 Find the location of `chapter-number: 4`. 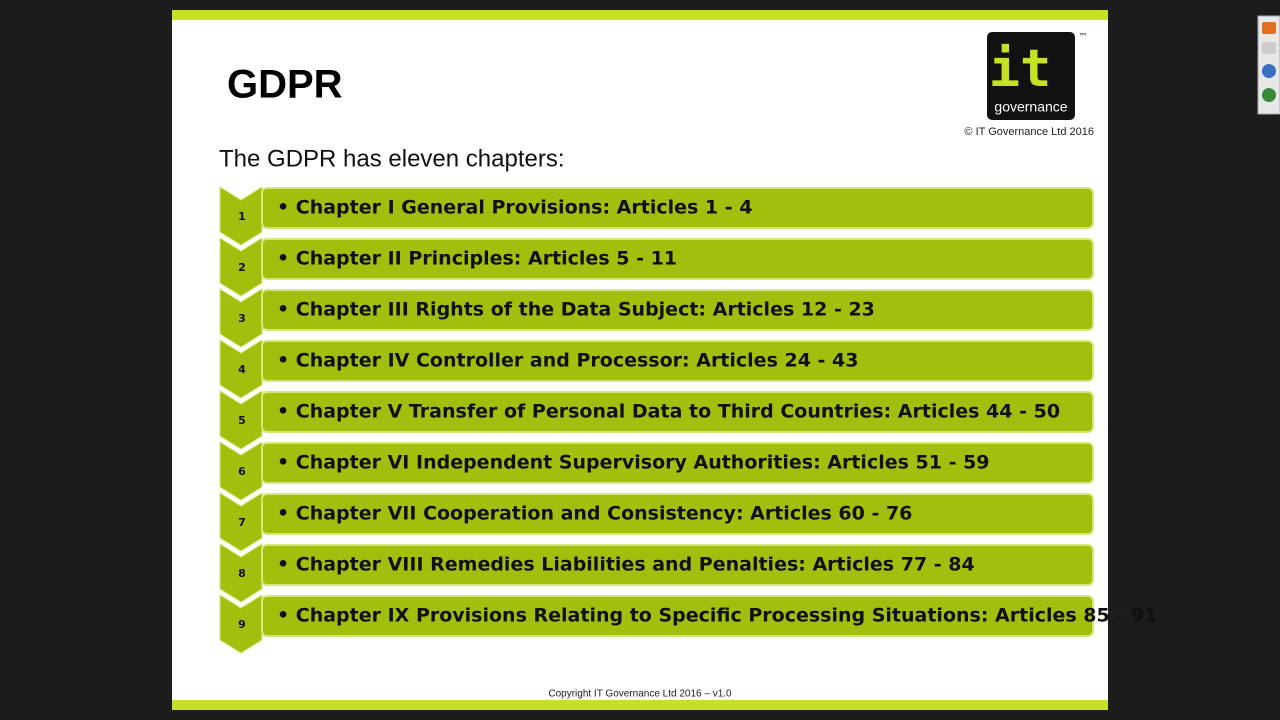

chapter-number: 4 is located at coordinates (242, 369).